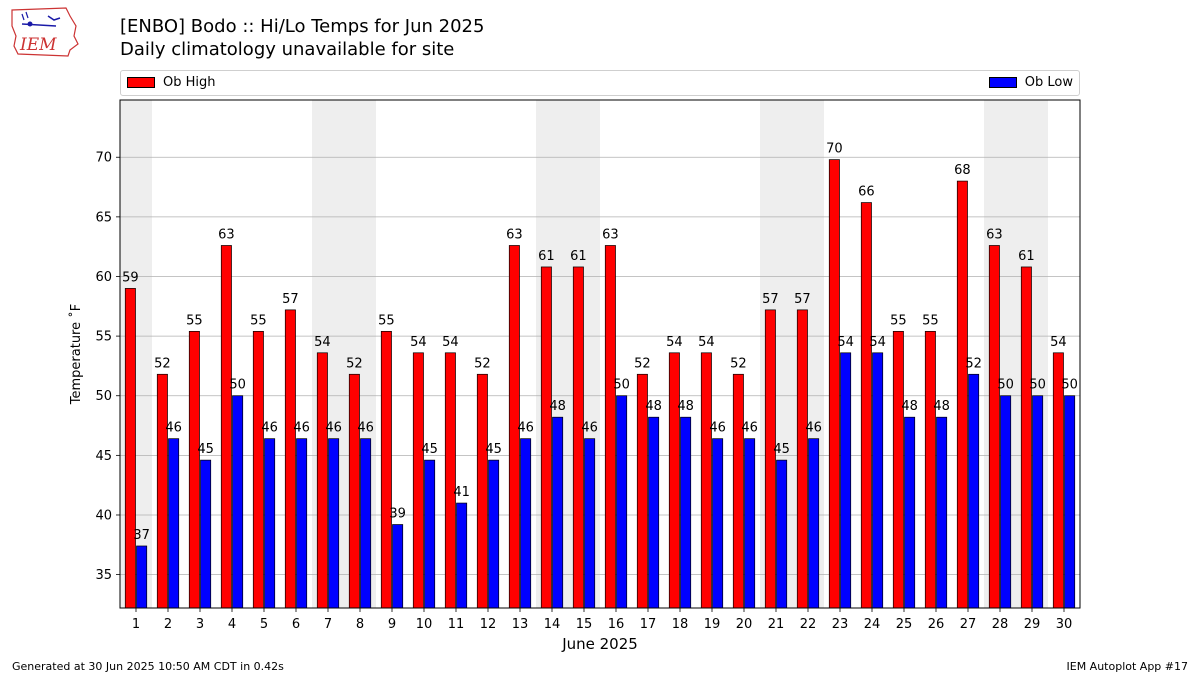 The height and width of the screenshot is (675, 1200). Describe the element at coordinates (232, 624) in the screenshot. I see `x-tick-label: 4` at that location.